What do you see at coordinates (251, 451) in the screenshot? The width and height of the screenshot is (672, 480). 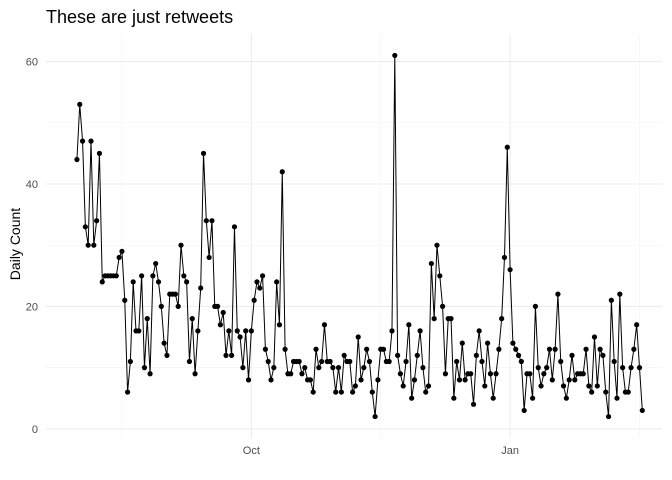 I see `x-tick-label: Oct` at bounding box center [251, 451].